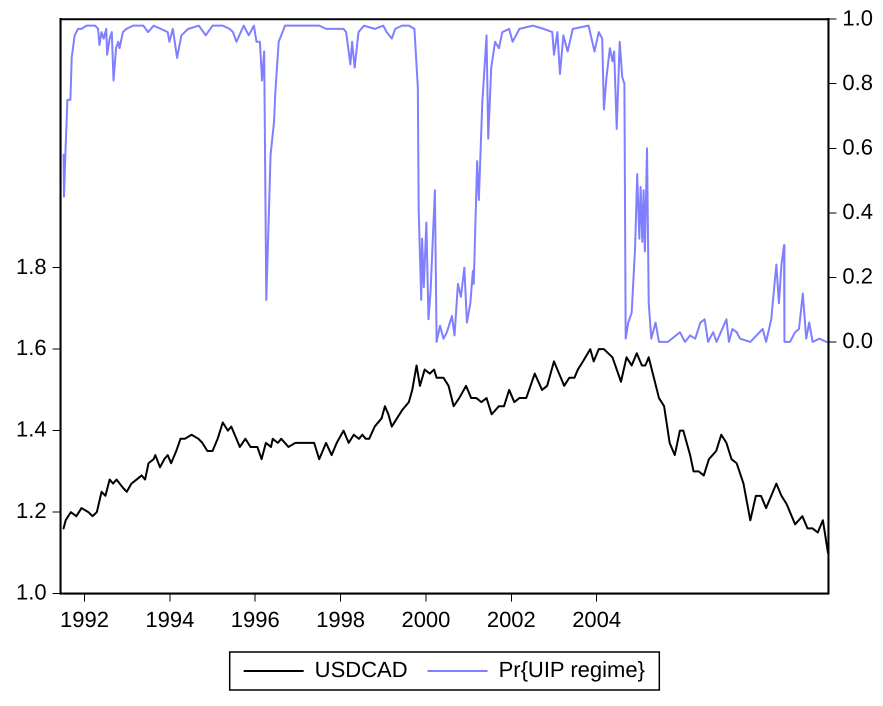 The height and width of the screenshot is (706, 883). What do you see at coordinates (858, 340) in the screenshot?
I see `y2-tick-label: 0.0` at bounding box center [858, 340].